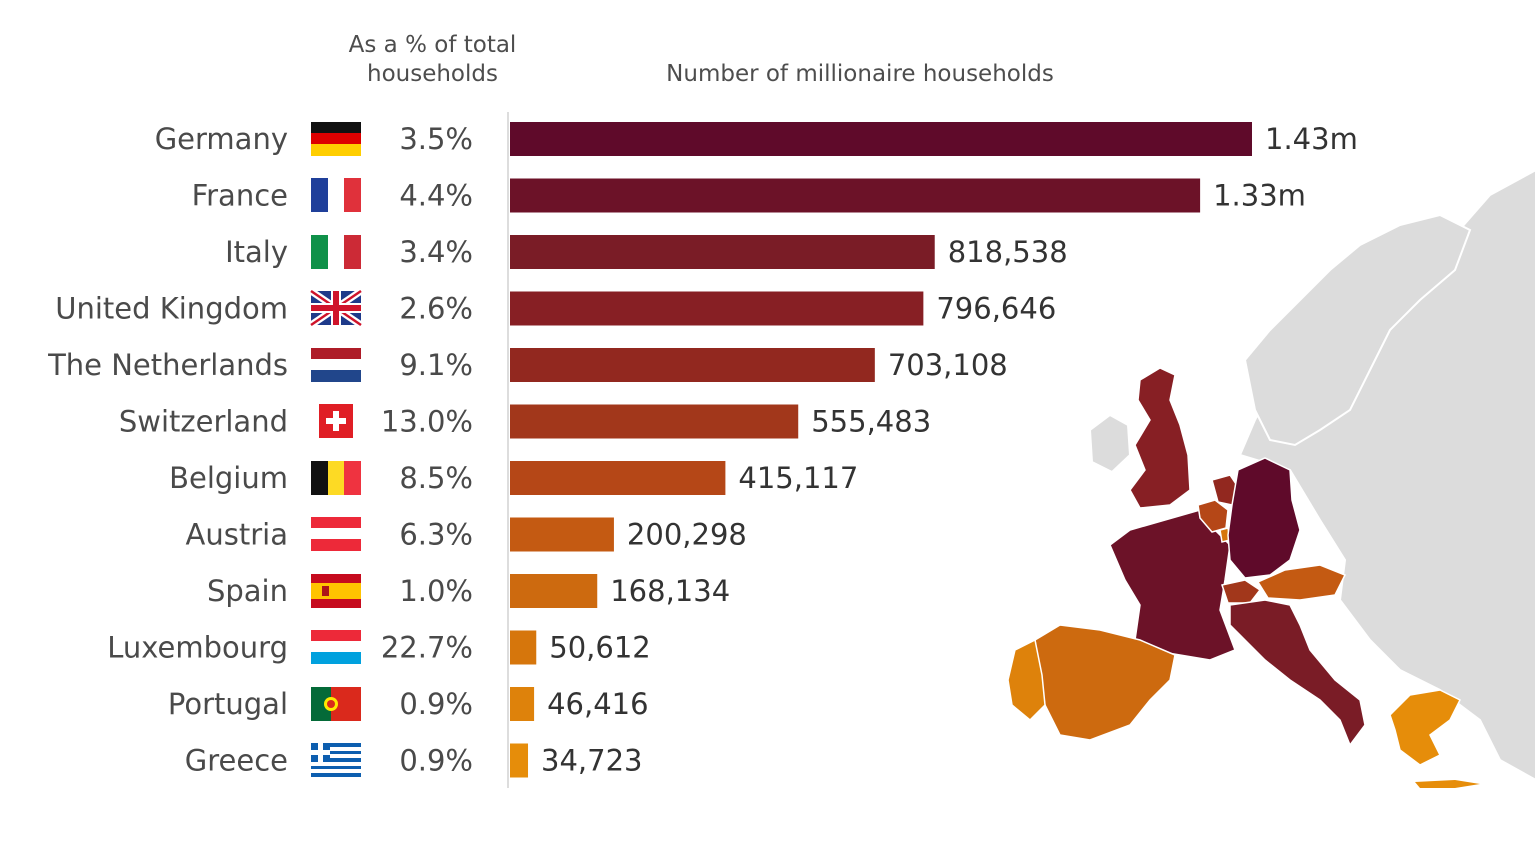  I want to click on percent-label: 9.1%, so click(436, 365).